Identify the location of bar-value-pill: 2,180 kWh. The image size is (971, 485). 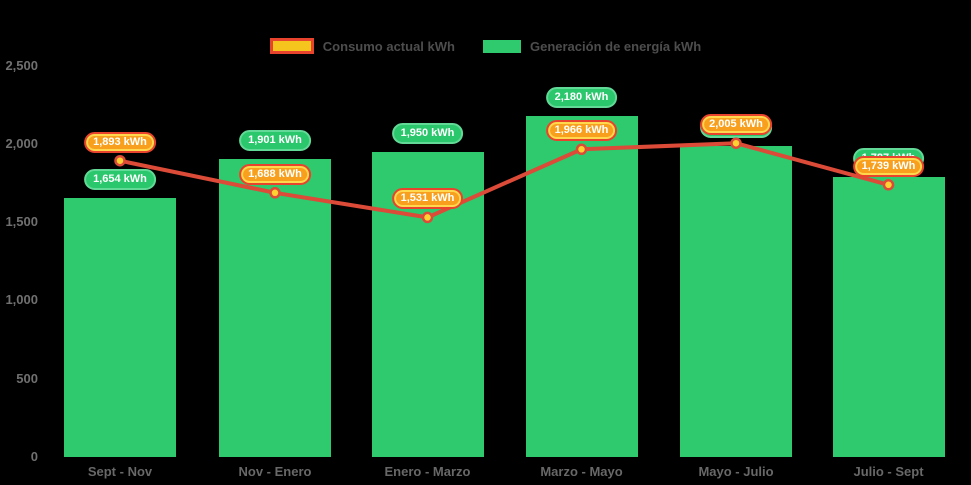
(581, 97).